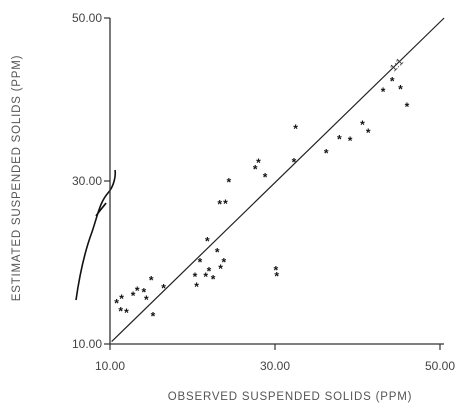  What do you see at coordinates (101, 209) in the screenshot?
I see `hand-drawn-curve-tick` at bounding box center [101, 209].